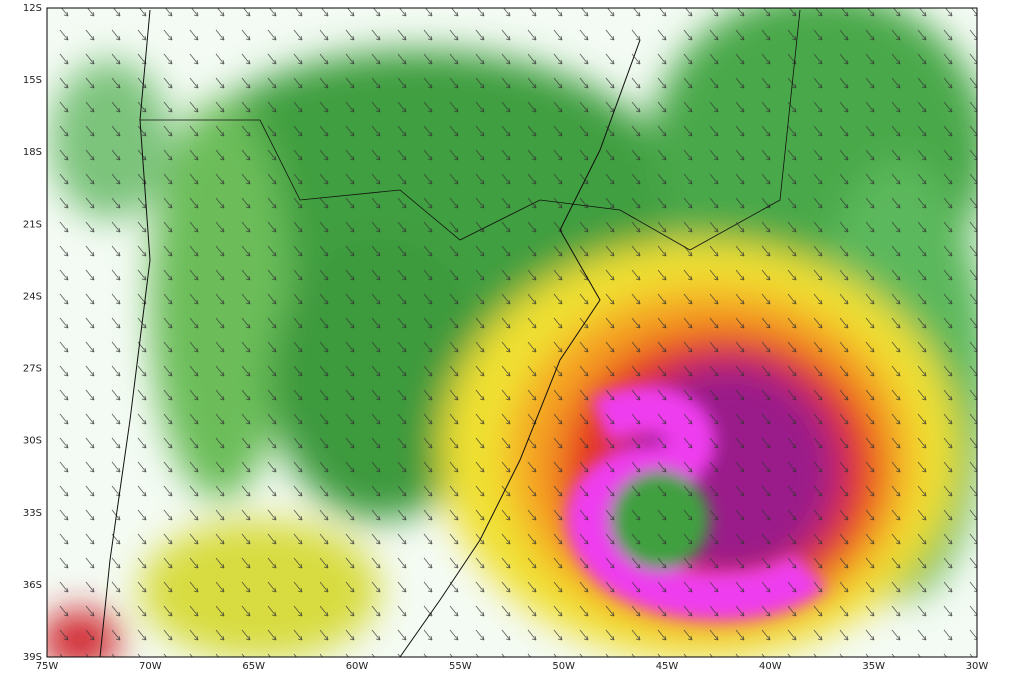 The height and width of the screenshot is (679, 1024). I want to click on lon-label: 35W, so click(873, 666).